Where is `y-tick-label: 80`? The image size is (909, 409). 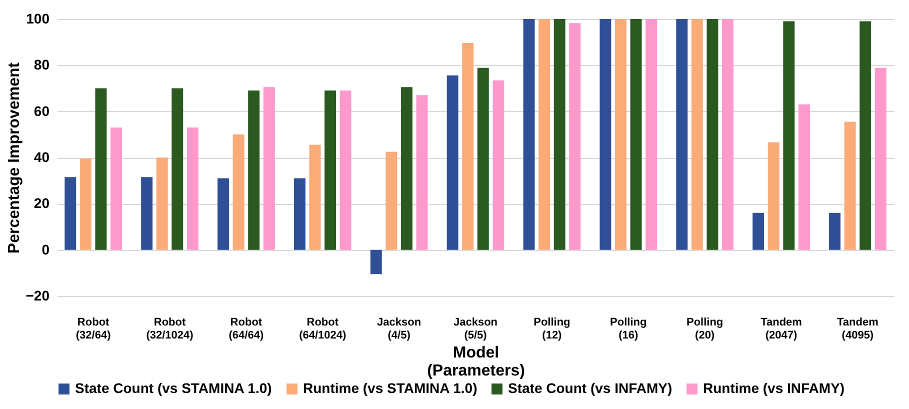
y-tick-label: 80 is located at coordinates (42, 64).